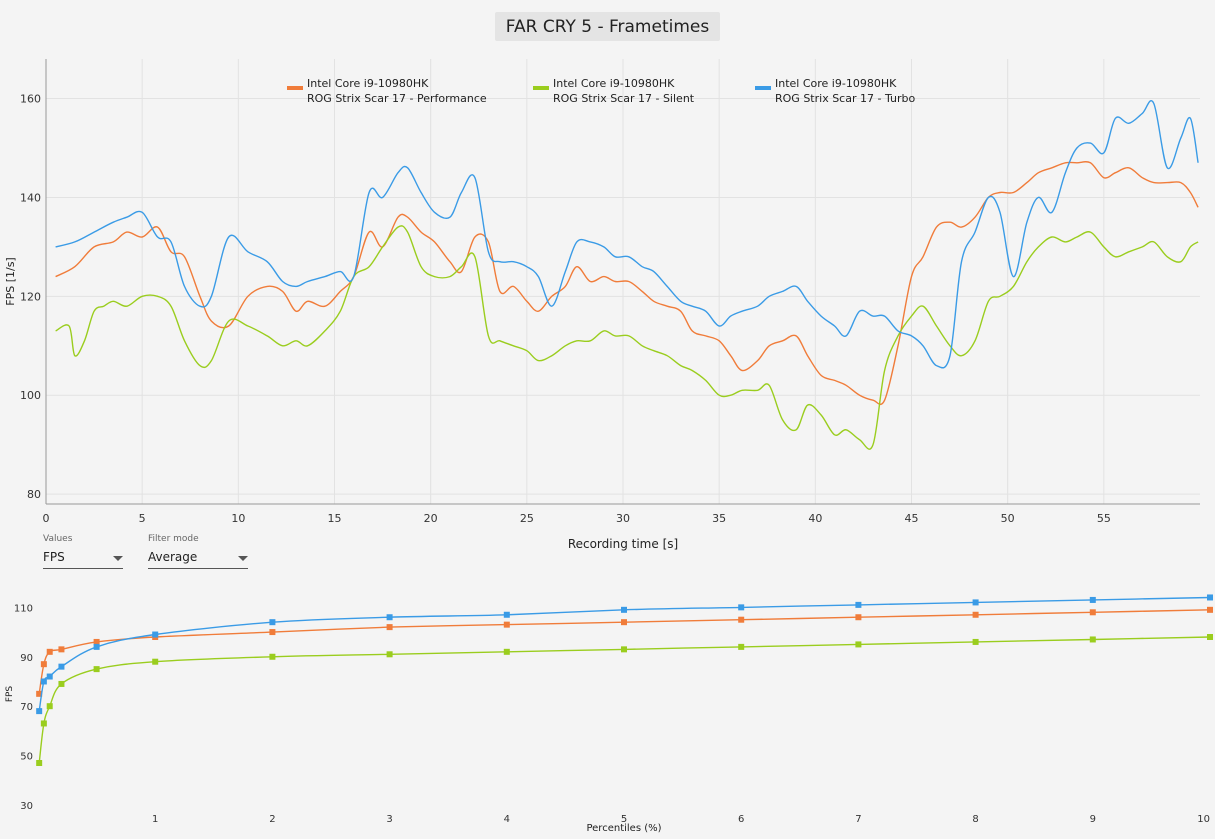  Describe the element at coordinates (30, 197) in the screenshot. I see `y-tick-label: 140` at that location.